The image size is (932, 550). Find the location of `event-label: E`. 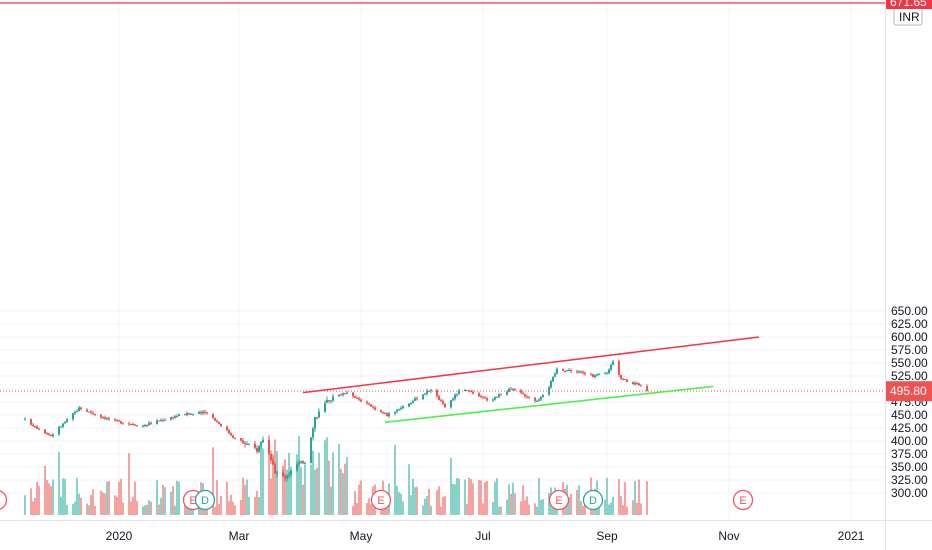

event-label: E is located at coordinates (0, 501).